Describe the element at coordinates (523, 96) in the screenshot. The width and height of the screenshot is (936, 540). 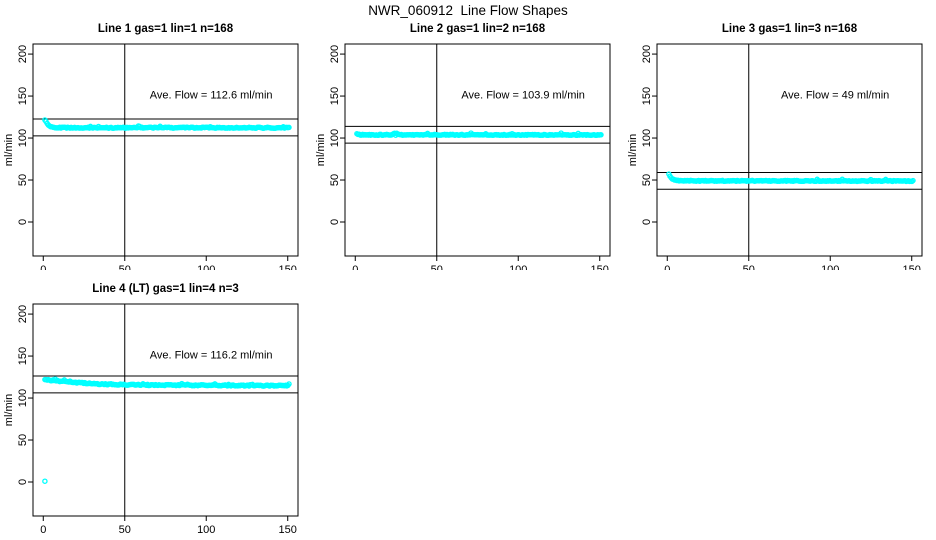
I see `ave-flow-annotation: Ave. Flow = 103.9 ml/min` at that location.